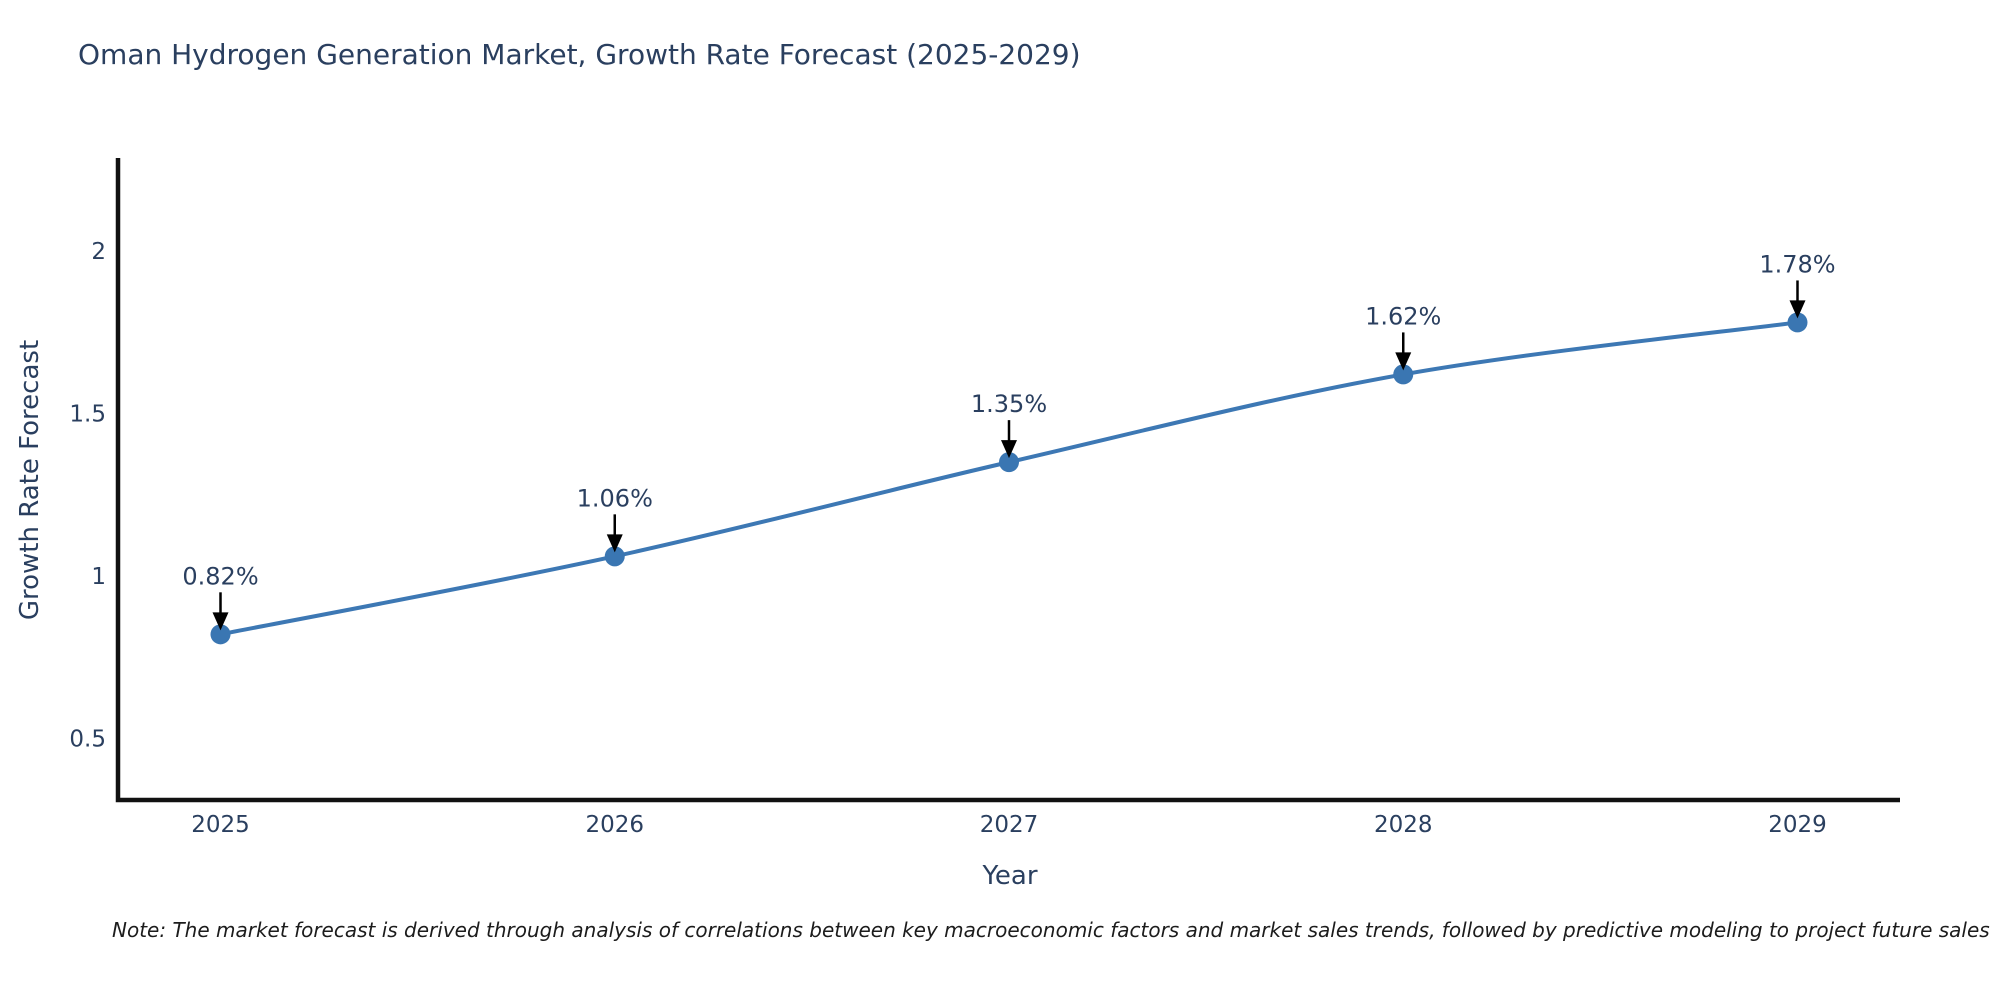  Describe the element at coordinates (614, 556) in the screenshot. I see `data-point-2026` at that location.